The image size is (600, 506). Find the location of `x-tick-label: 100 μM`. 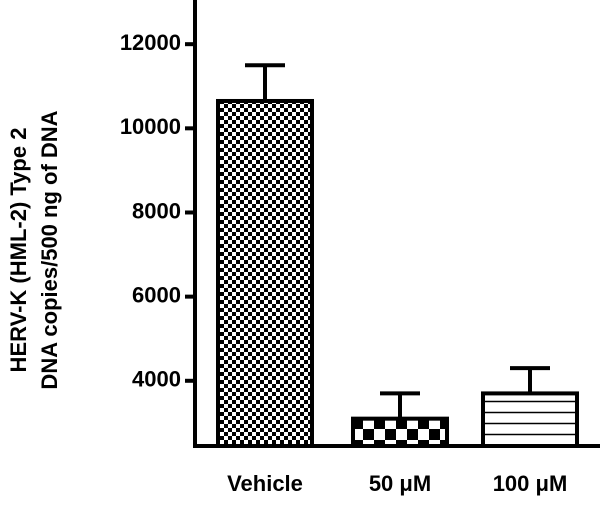

x-tick-label: 100 μM is located at coordinates (530, 483).